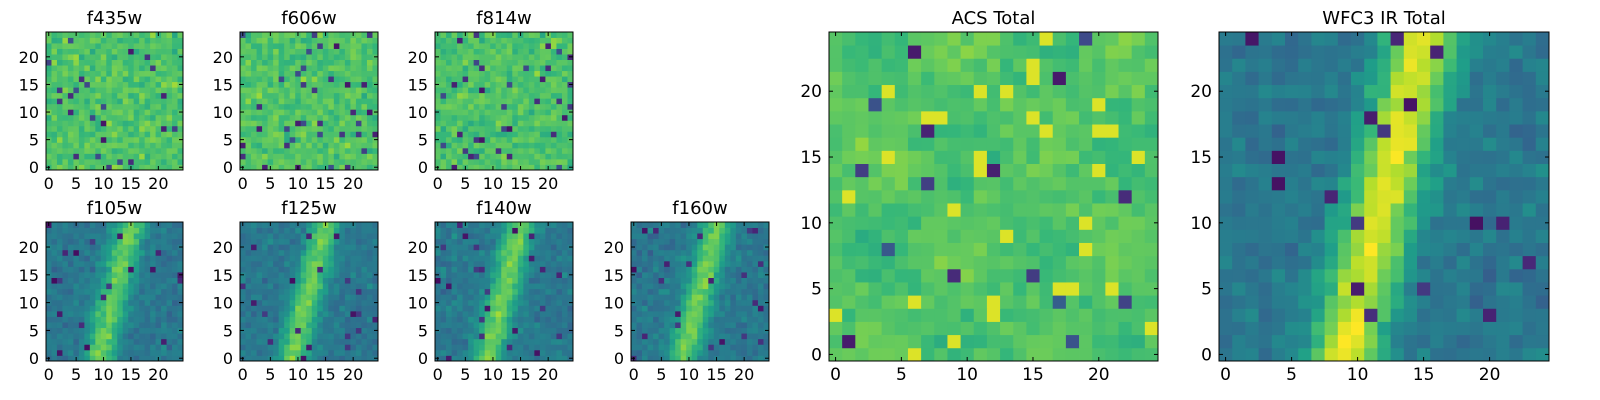  I want to click on x-tick-label: 20, so click(353, 183).